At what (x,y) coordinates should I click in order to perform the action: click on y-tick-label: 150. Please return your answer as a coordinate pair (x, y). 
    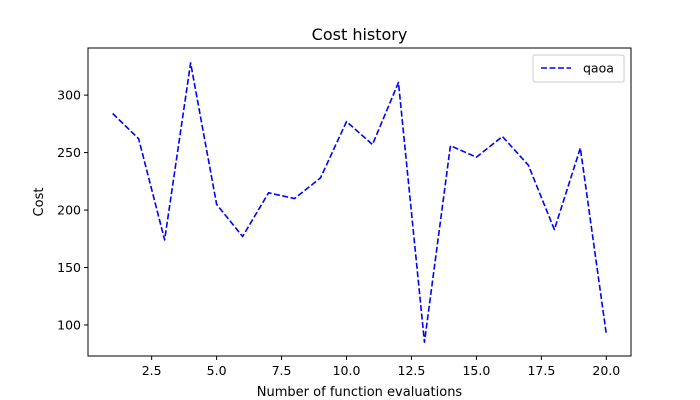
    Looking at the image, I should click on (69, 267).